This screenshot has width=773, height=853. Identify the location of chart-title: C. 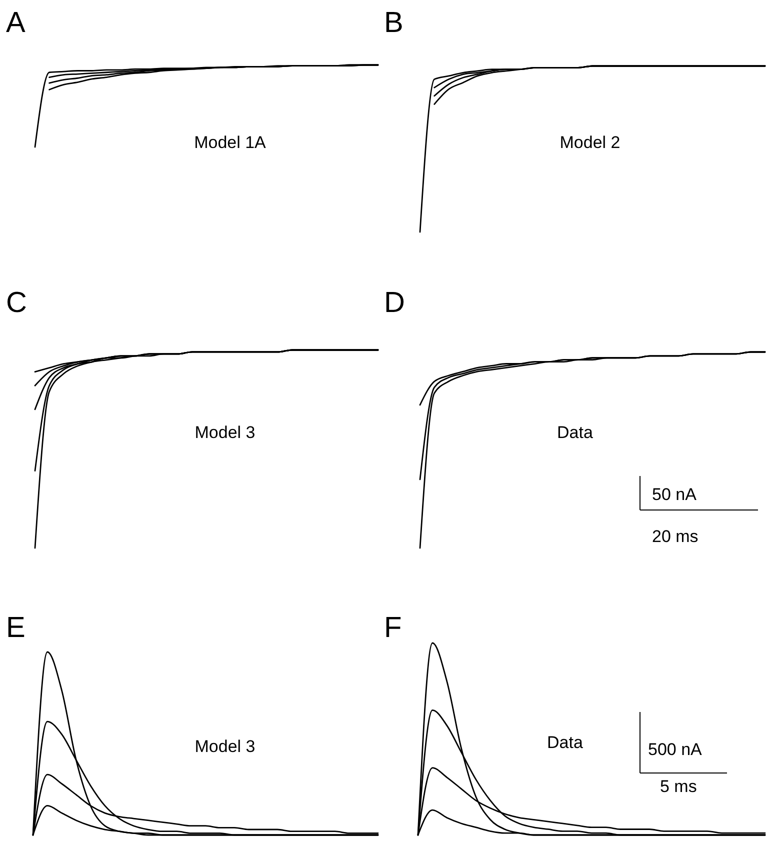
(16, 303).